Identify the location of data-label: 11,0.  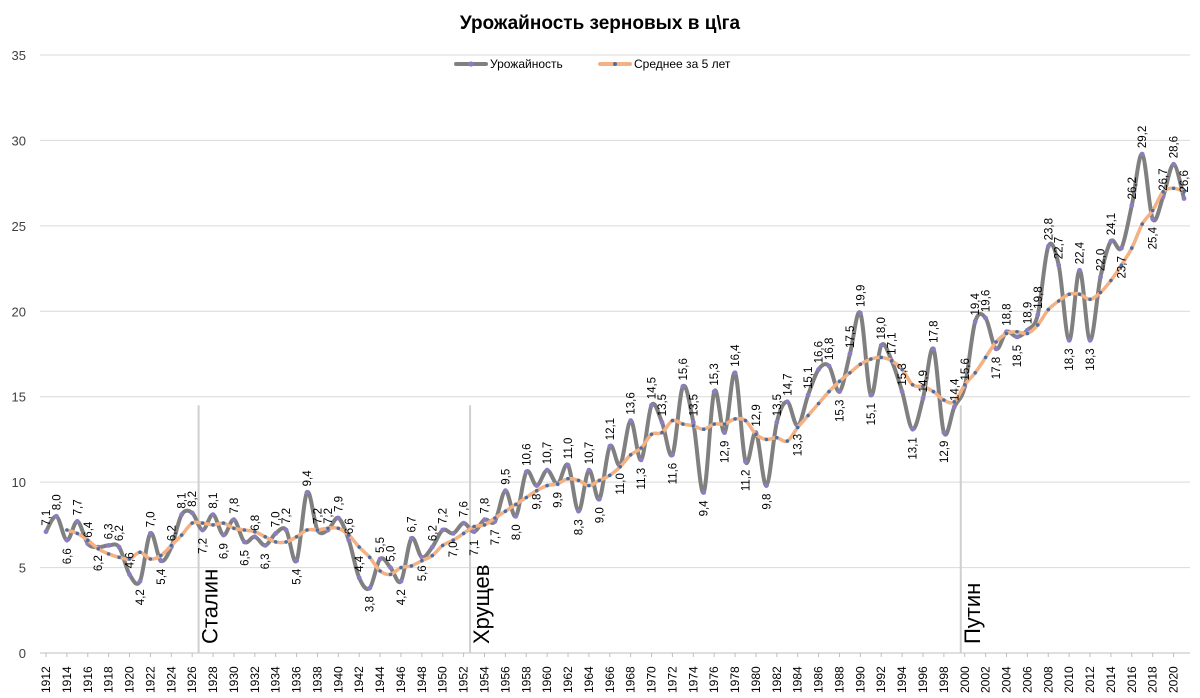
(569, 449).